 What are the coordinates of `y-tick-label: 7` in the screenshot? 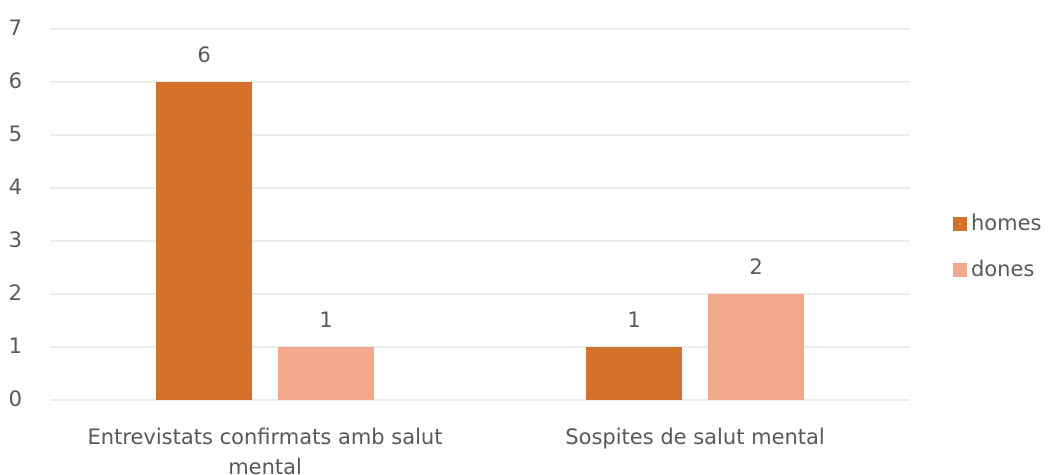 It's located at (15, 28).